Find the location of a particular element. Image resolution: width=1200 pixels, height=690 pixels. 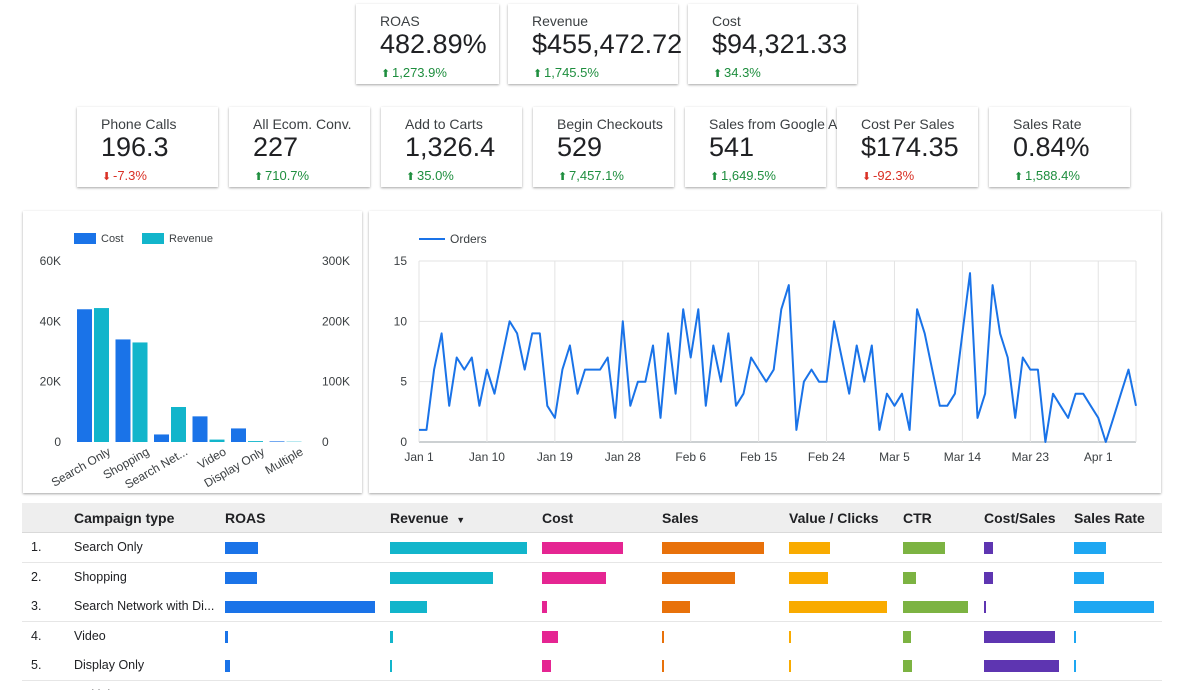

table-row: 1. Search Only is located at coordinates (592, 548).